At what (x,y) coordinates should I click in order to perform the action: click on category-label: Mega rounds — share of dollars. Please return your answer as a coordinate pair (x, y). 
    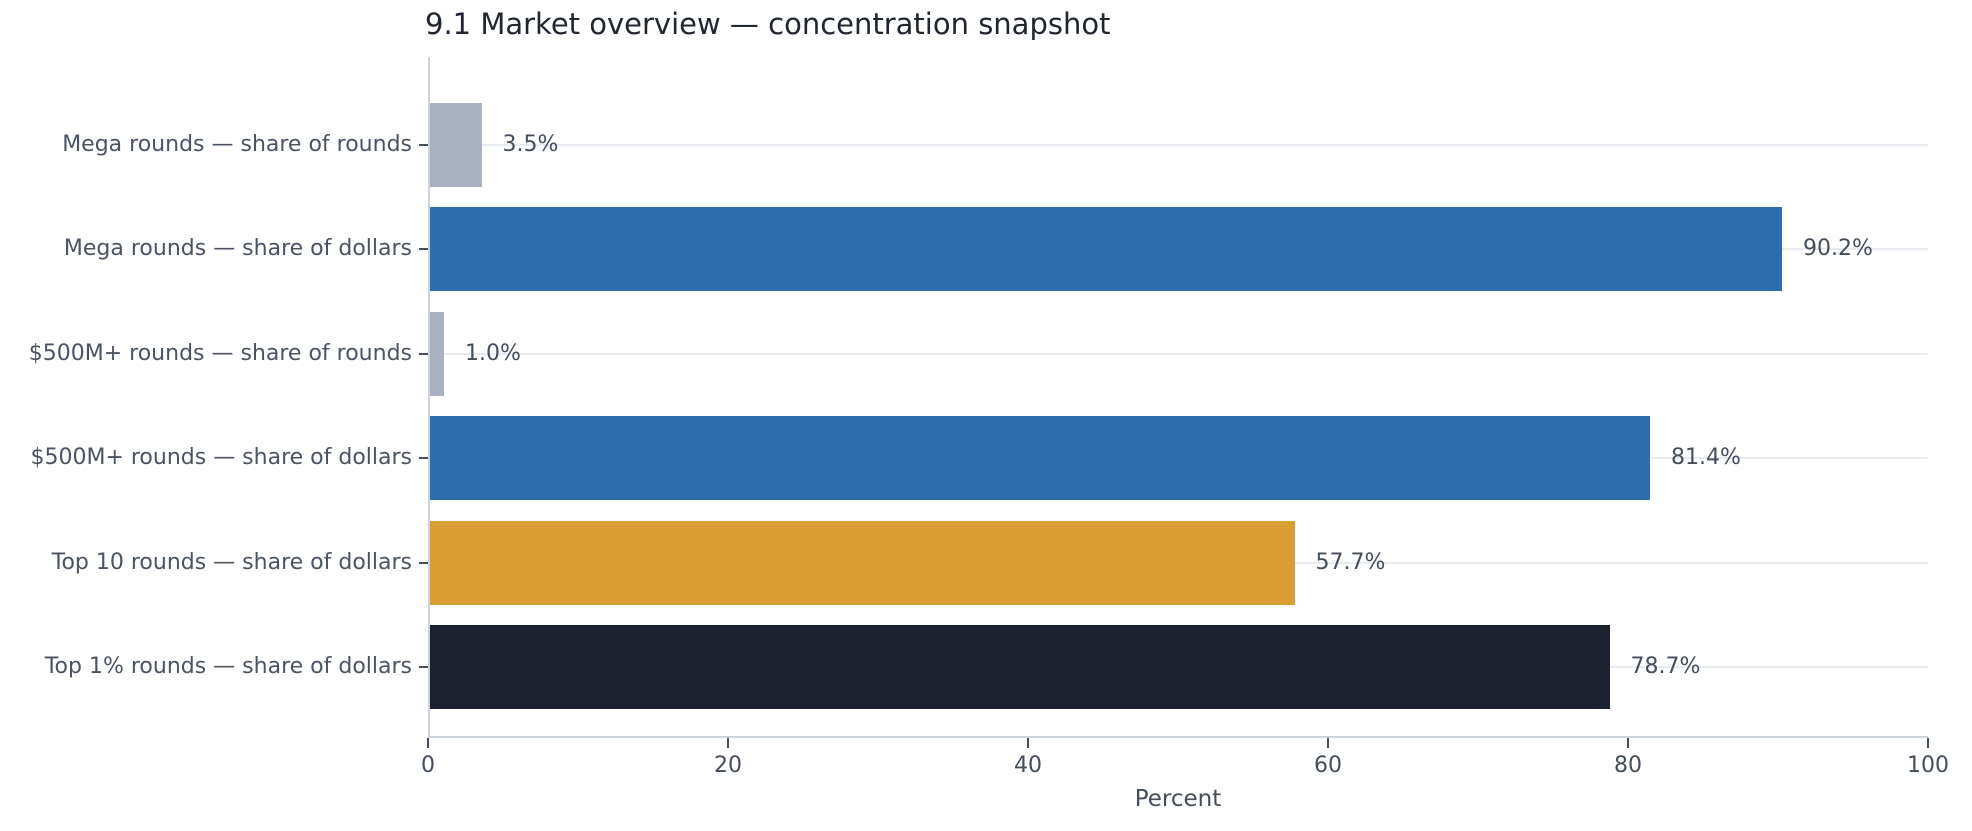
    Looking at the image, I should click on (237, 248).